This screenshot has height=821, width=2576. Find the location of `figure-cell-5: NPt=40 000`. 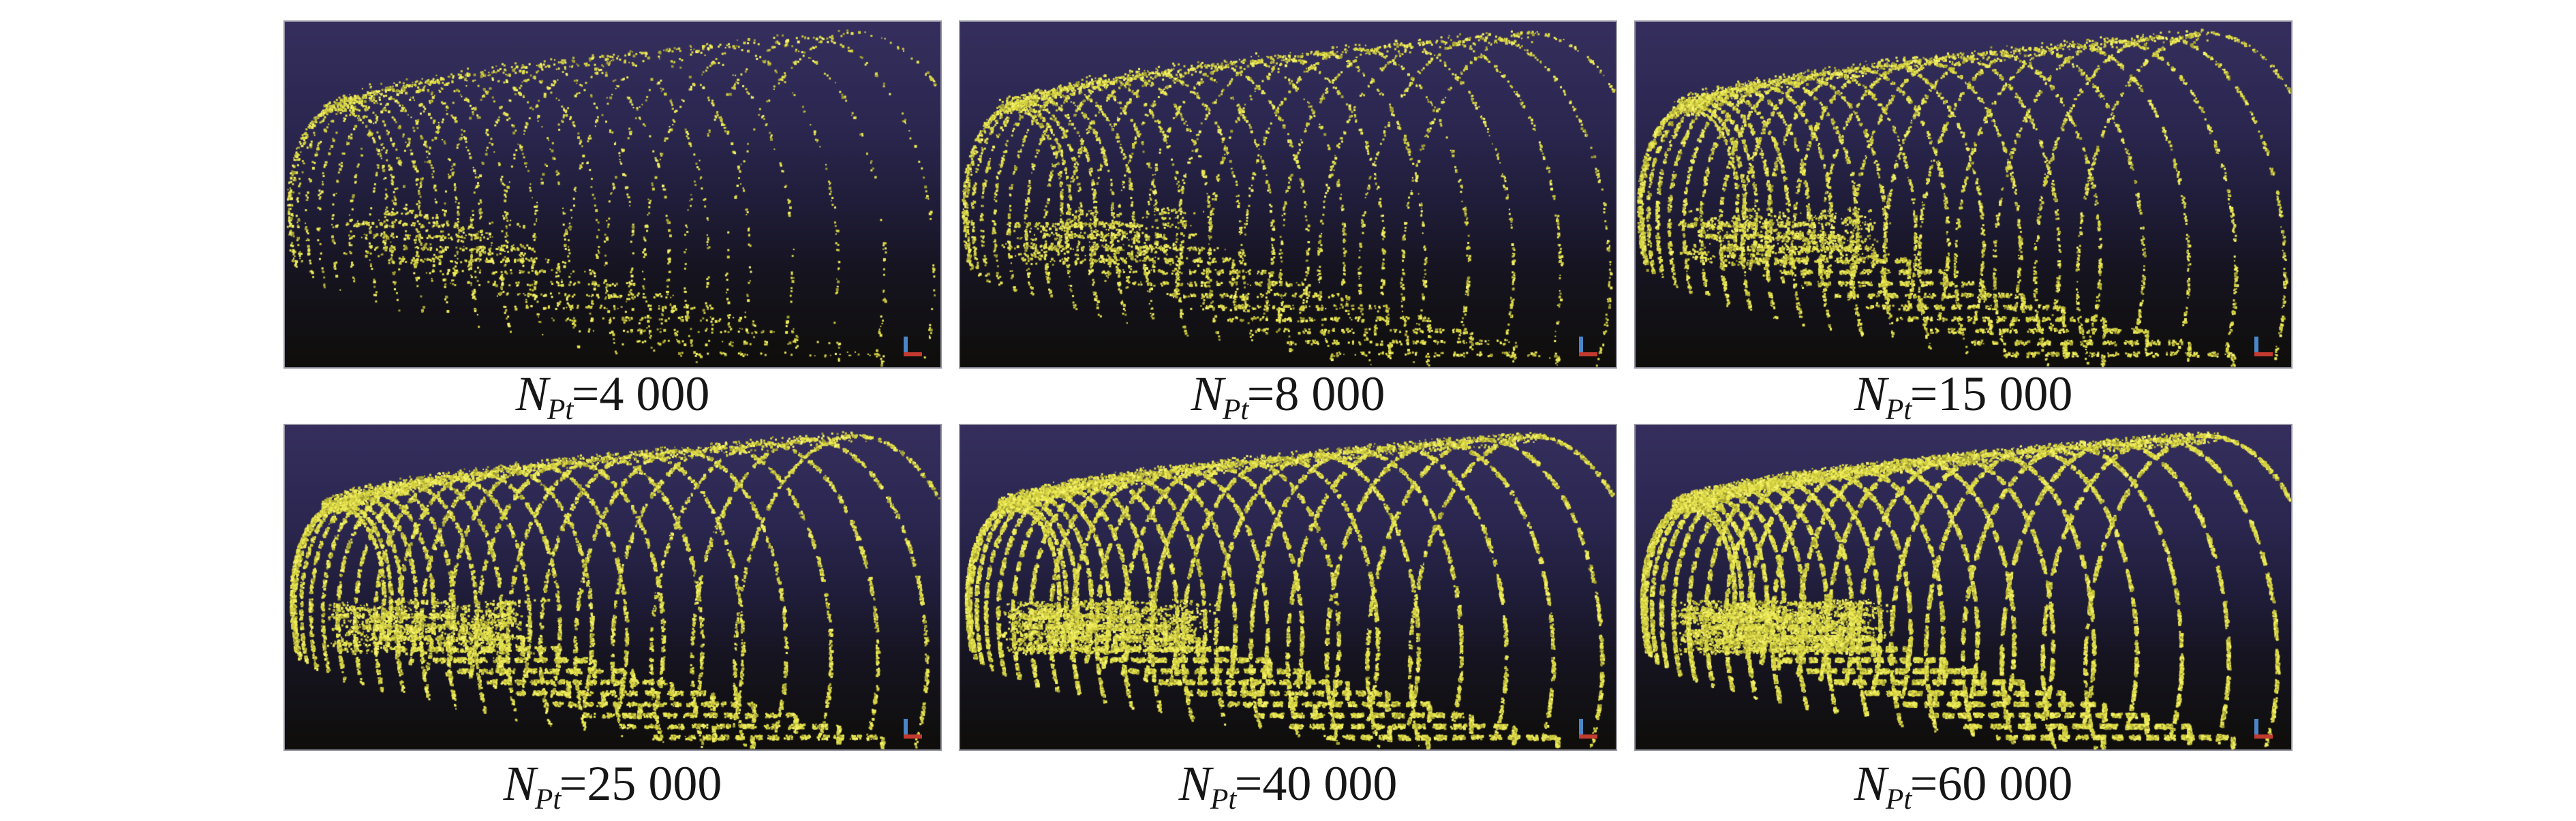

figure-cell-5: NPt=40 000 is located at coordinates (1288, 623).